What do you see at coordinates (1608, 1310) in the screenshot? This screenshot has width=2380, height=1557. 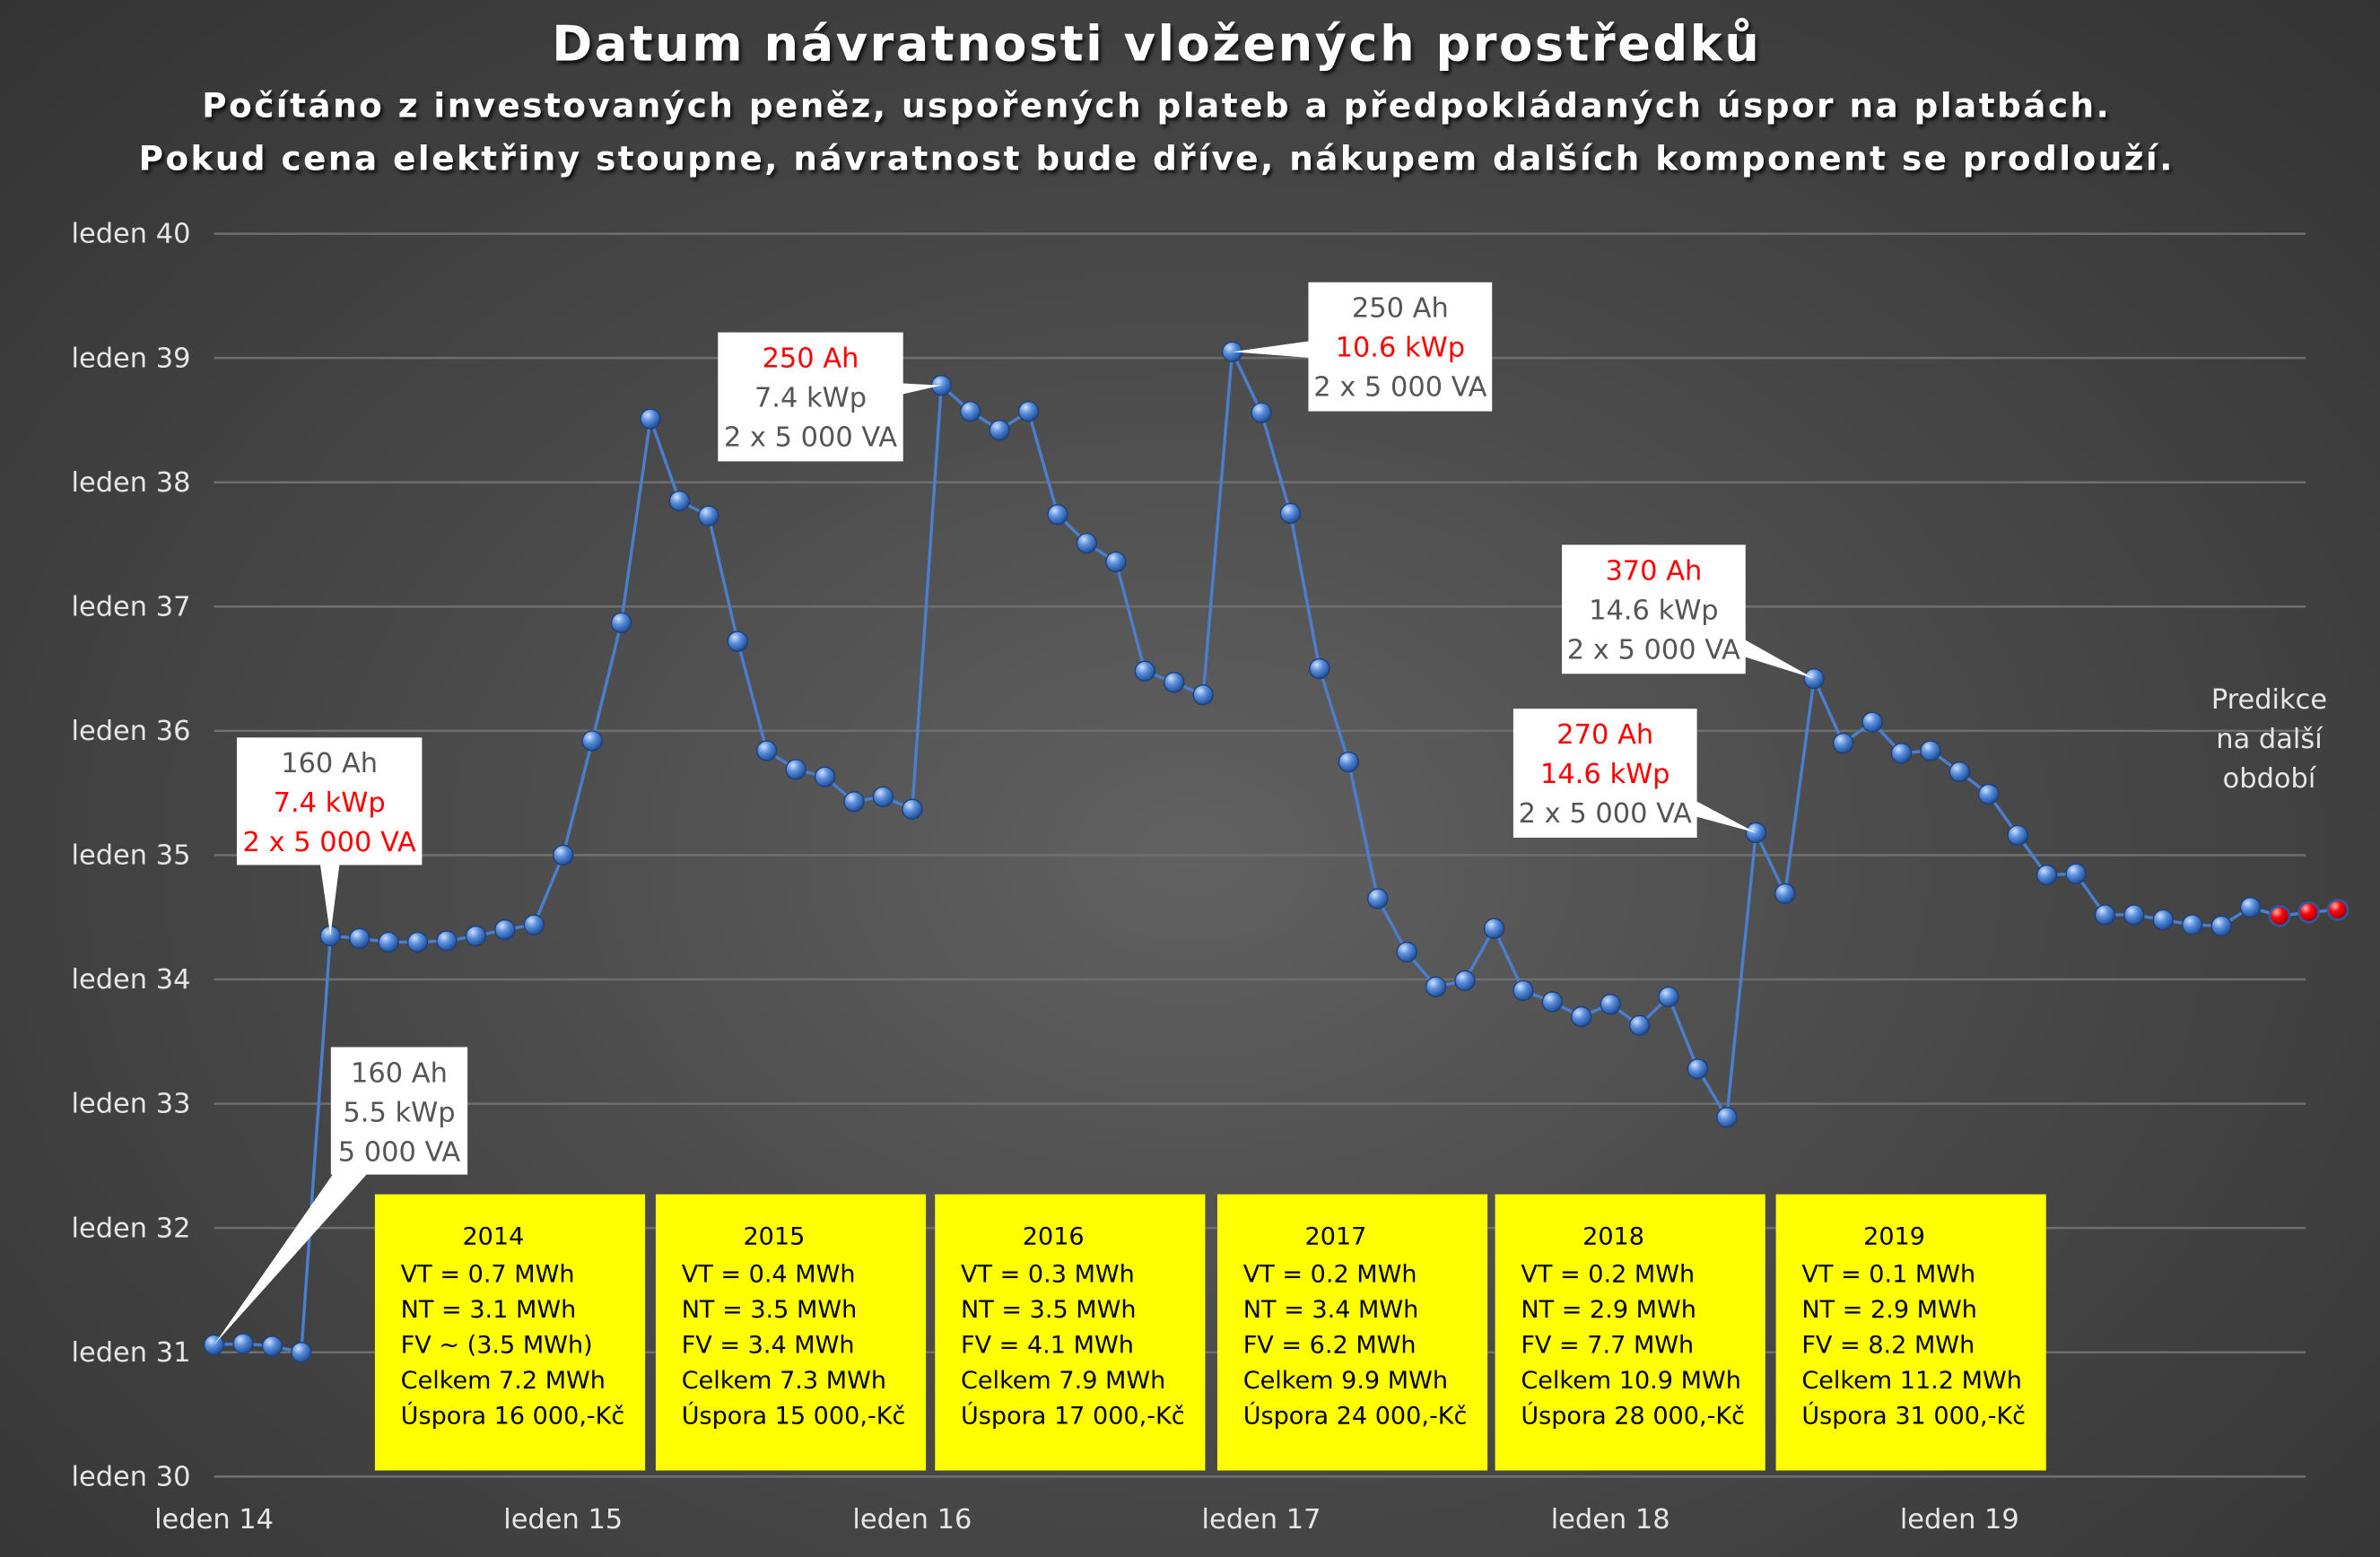 I see `yearly-box-line: NT = 2.9 MWh` at bounding box center [1608, 1310].